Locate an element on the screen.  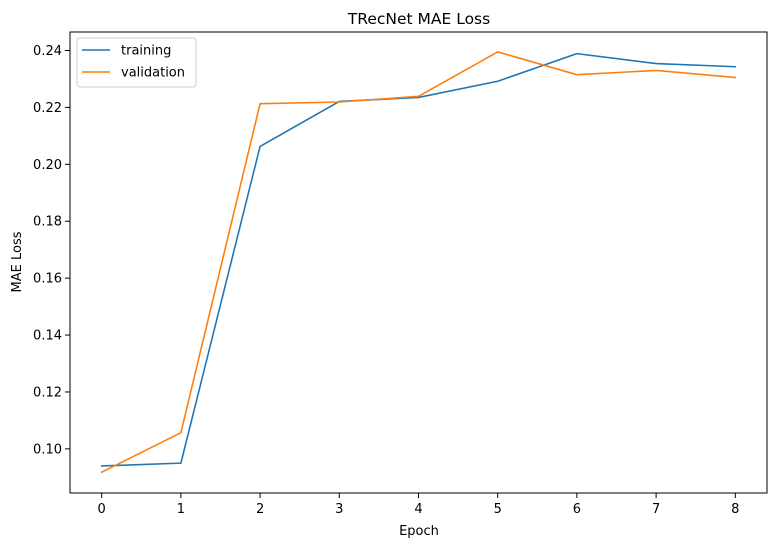
legend-label-training: training is located at coordinates (146, 51).